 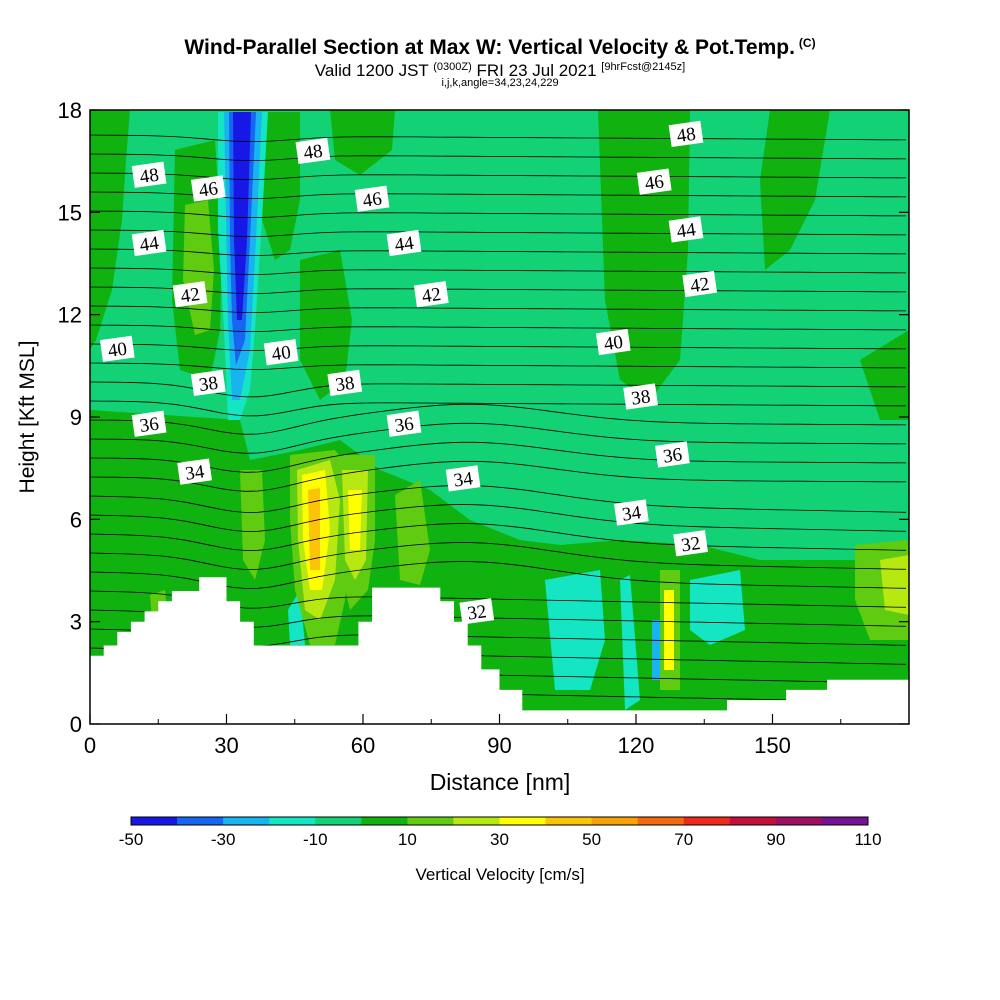 I want to click on theta-label-text: 32, so click(x=691, y=544).